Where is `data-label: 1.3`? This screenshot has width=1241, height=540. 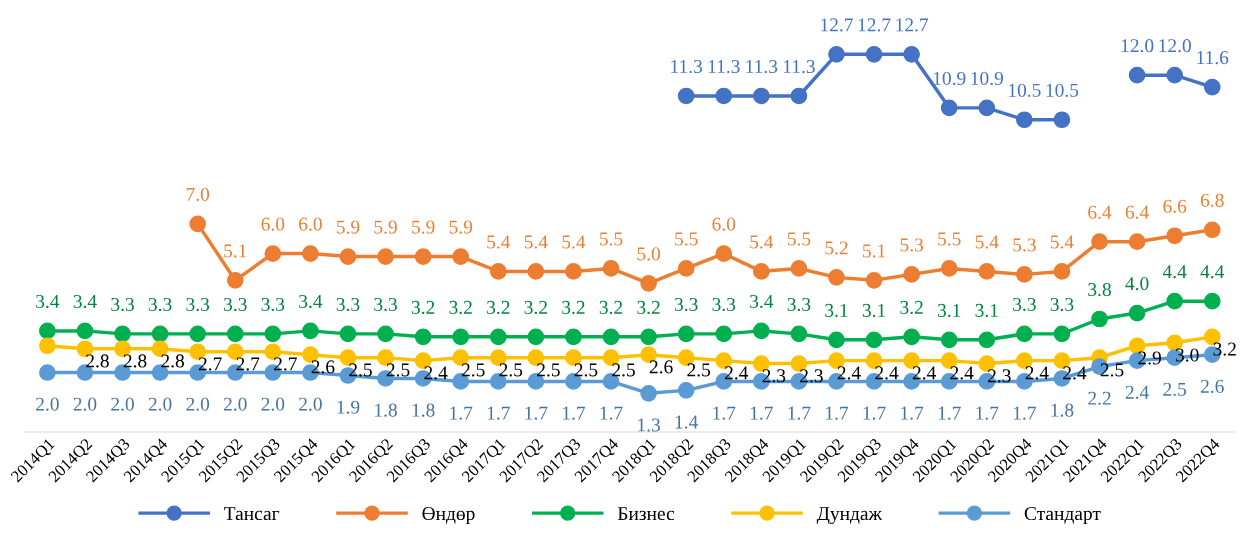 data-label: 1.3 is located at coordinates (649, 425).